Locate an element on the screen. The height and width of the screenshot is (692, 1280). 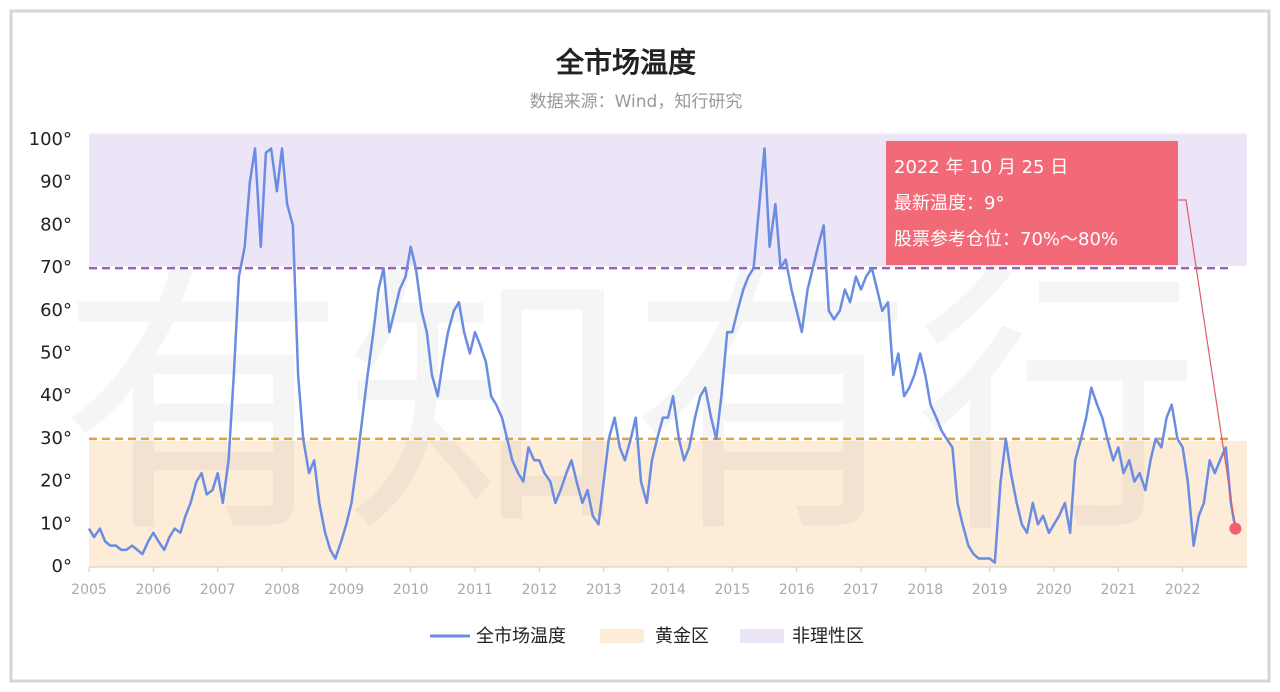
y-tick-label: 60° is located at coordinates (56, 310).